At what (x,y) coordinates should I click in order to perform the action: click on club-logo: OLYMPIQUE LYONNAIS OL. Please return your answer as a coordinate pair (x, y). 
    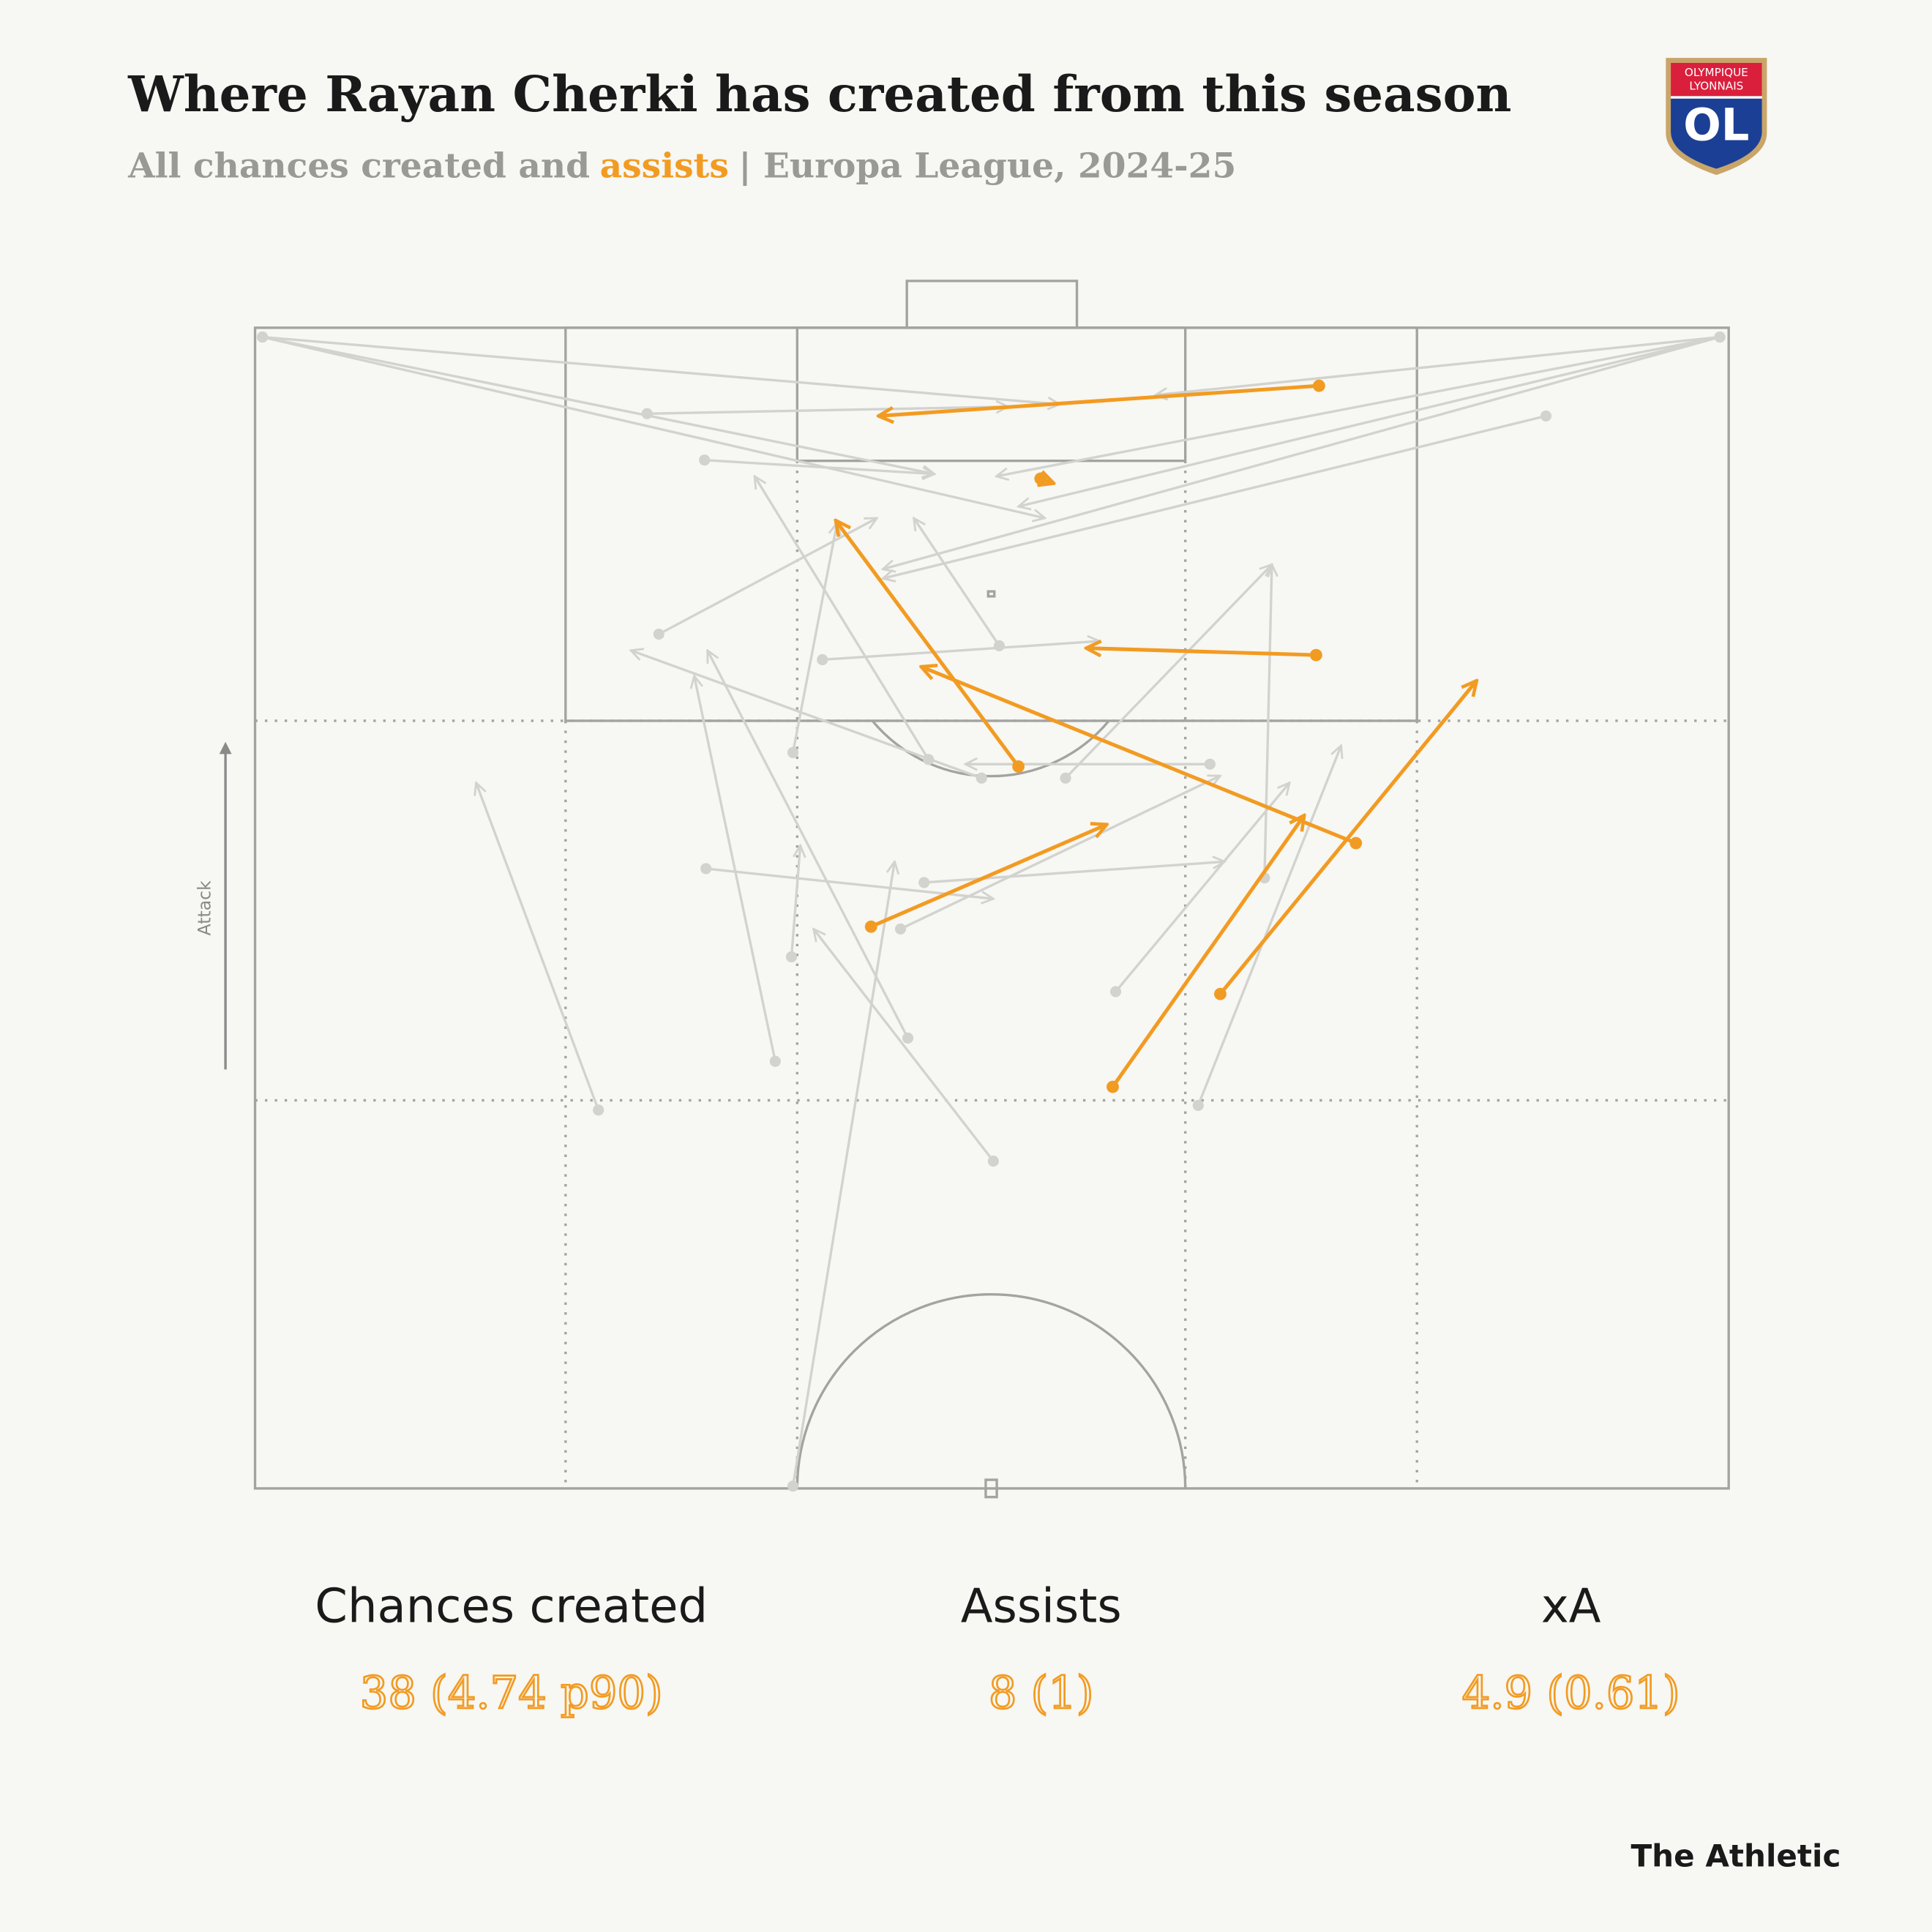
    Looking at the image, I should click on (1716, 117).